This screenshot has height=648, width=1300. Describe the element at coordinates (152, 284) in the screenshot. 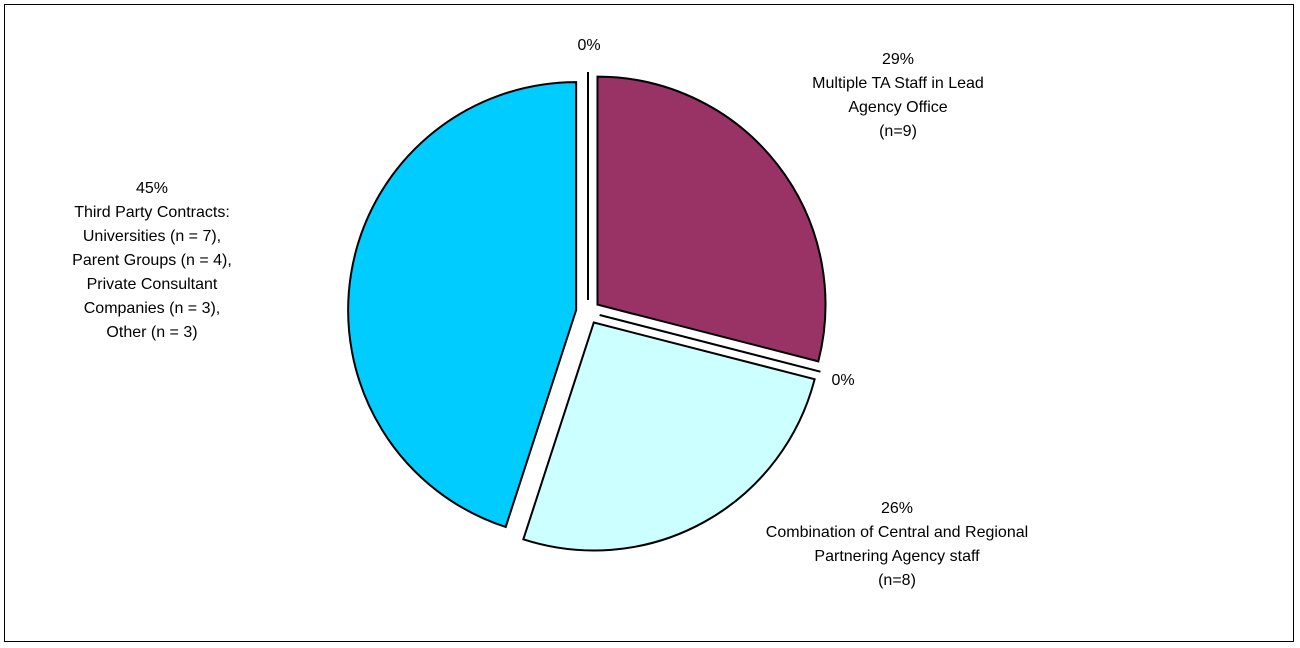

I see `slice-label-line: Private Consultant` at that location.